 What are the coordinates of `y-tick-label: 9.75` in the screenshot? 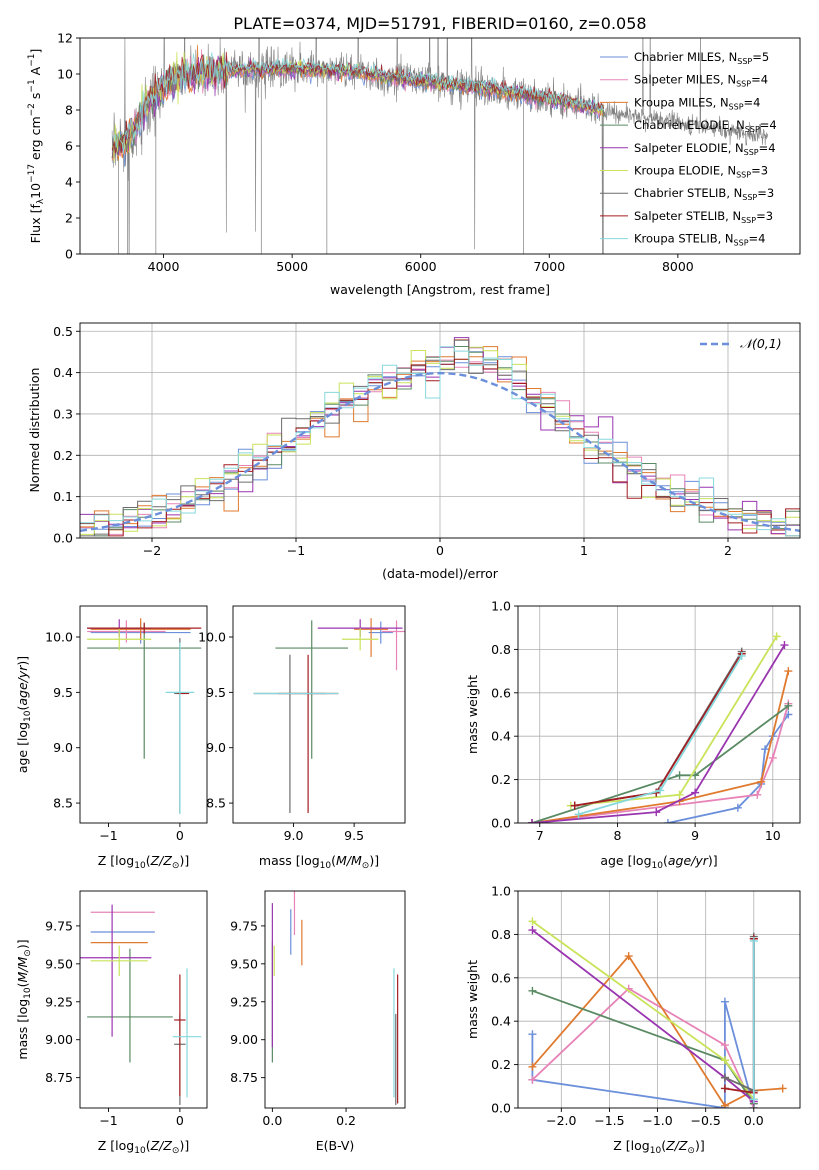 It's located at (59, 925).